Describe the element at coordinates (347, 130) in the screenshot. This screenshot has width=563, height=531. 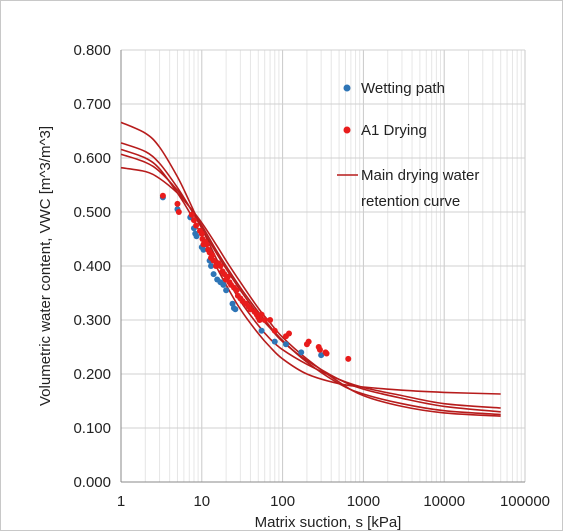
I see `legend-marker-a1-drying` at that location.